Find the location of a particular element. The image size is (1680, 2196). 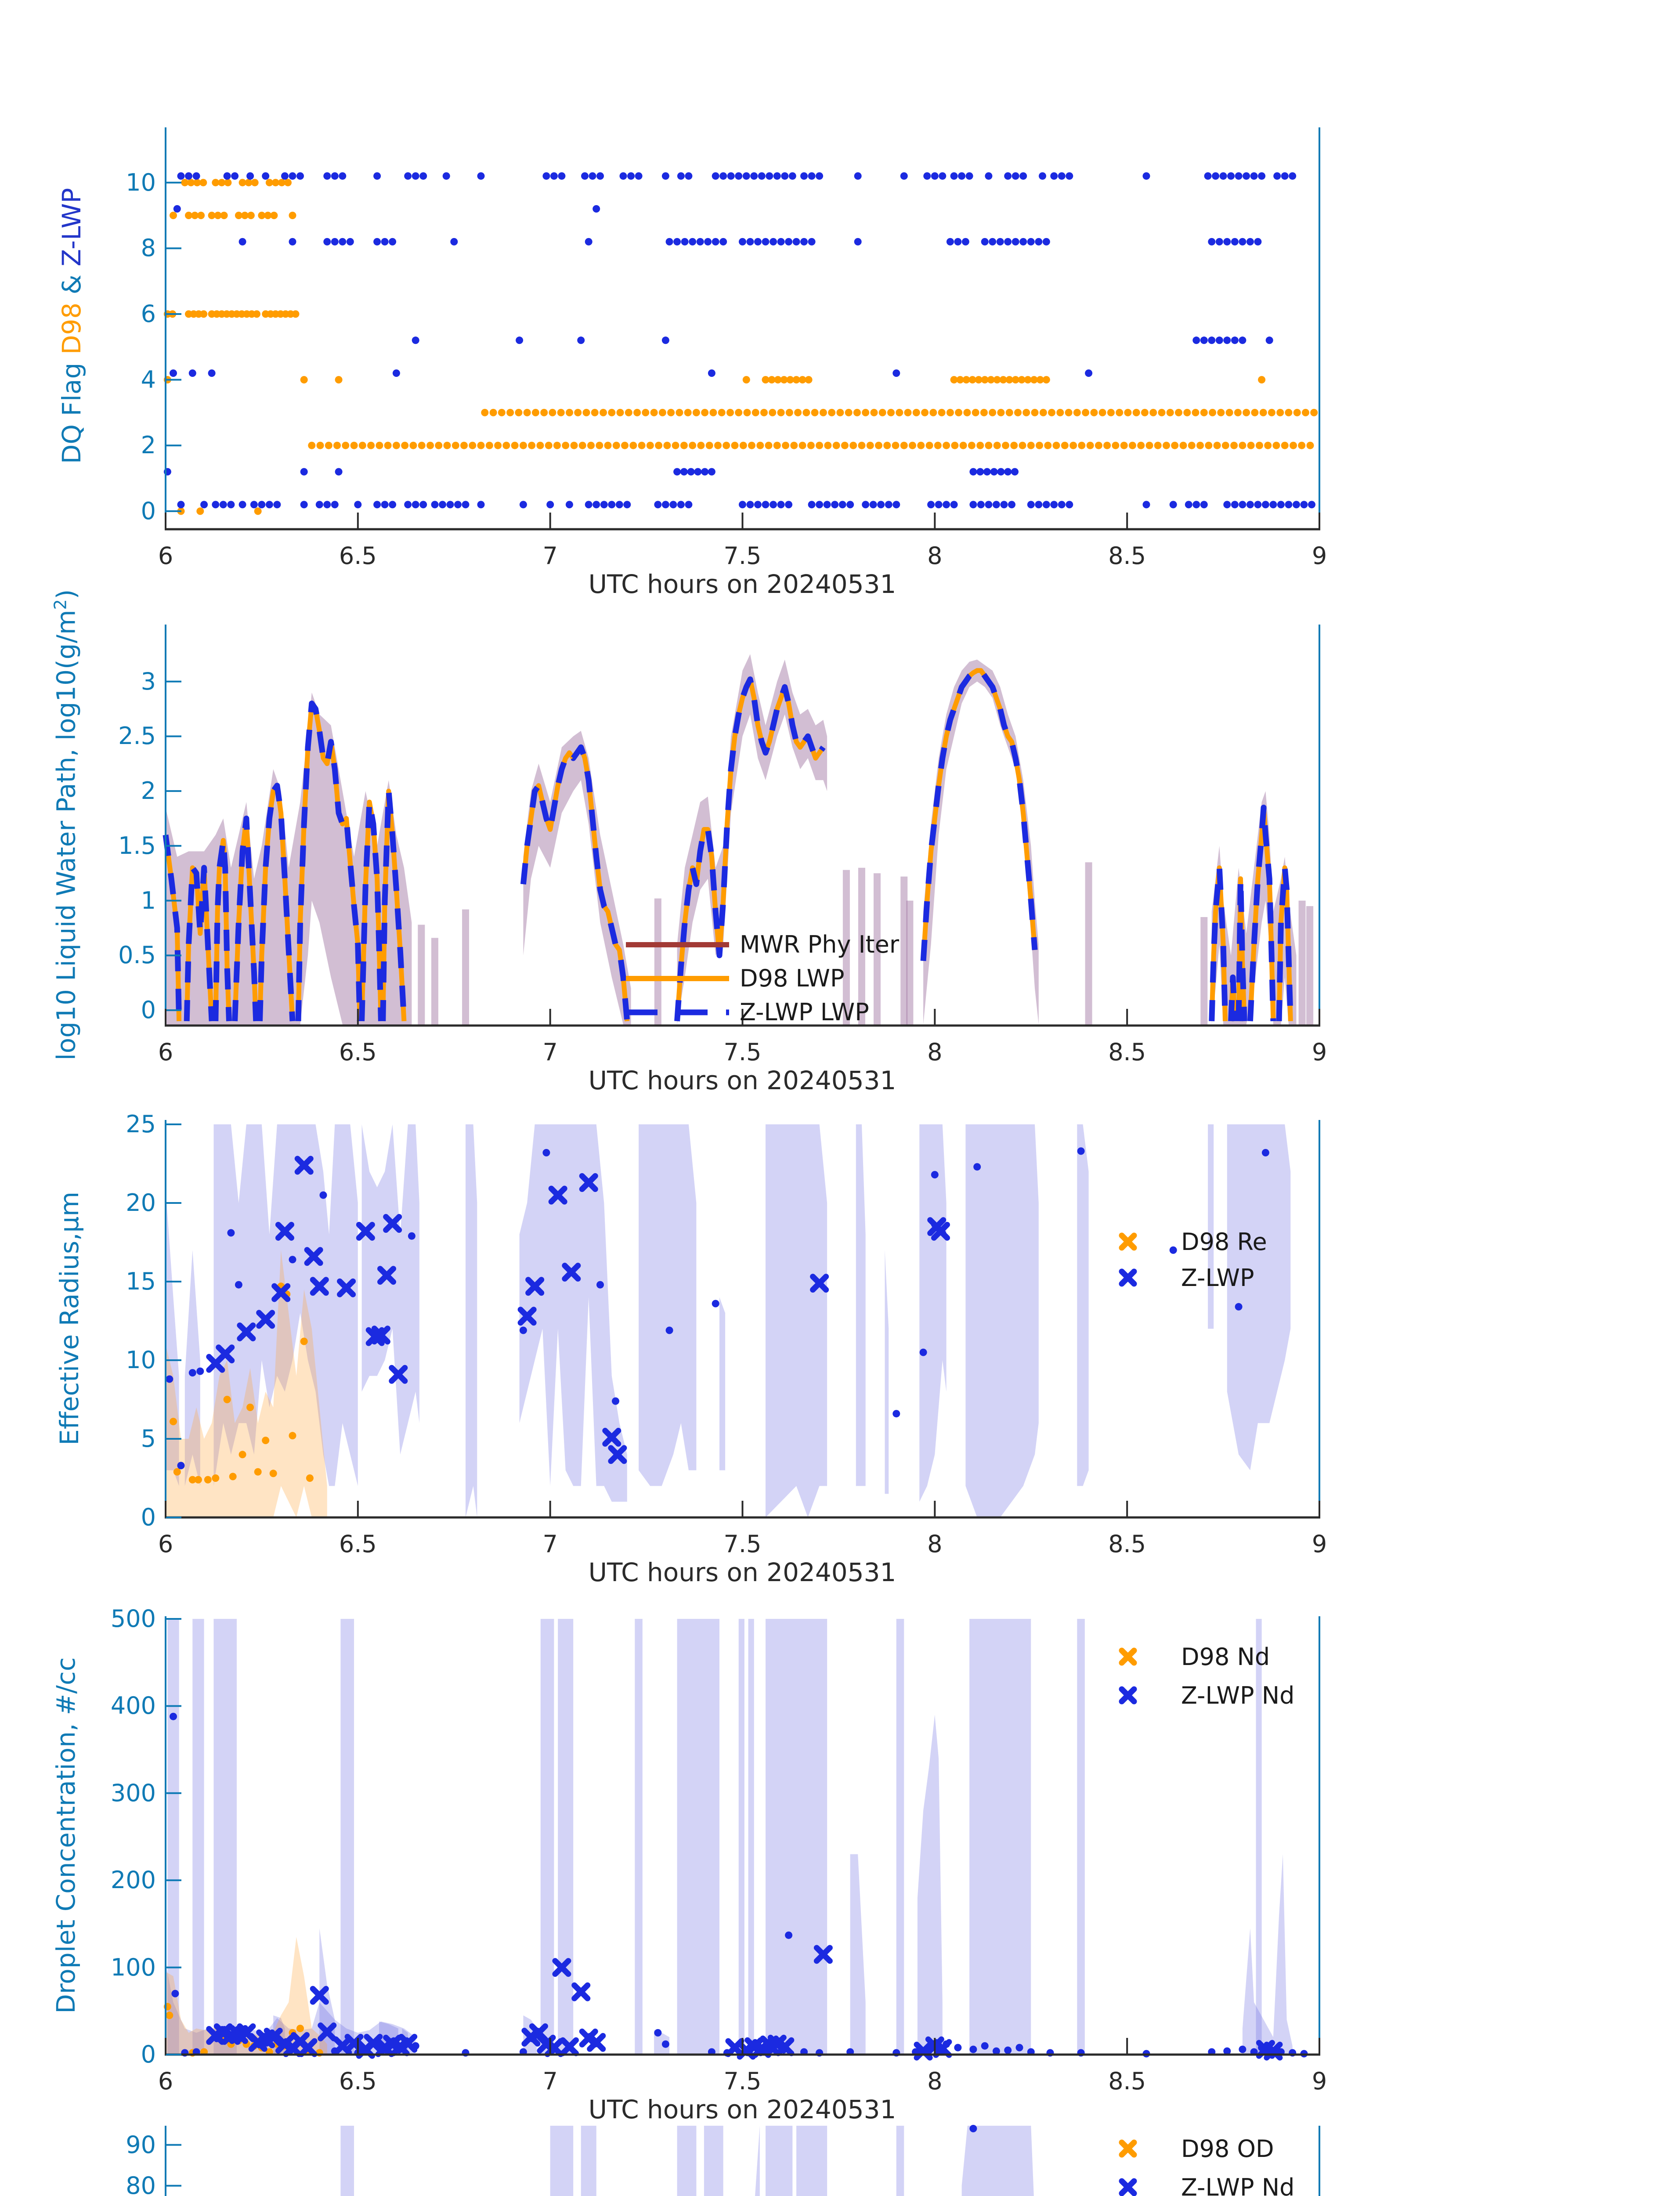

band-rect is located at coordinates (780, 2161).